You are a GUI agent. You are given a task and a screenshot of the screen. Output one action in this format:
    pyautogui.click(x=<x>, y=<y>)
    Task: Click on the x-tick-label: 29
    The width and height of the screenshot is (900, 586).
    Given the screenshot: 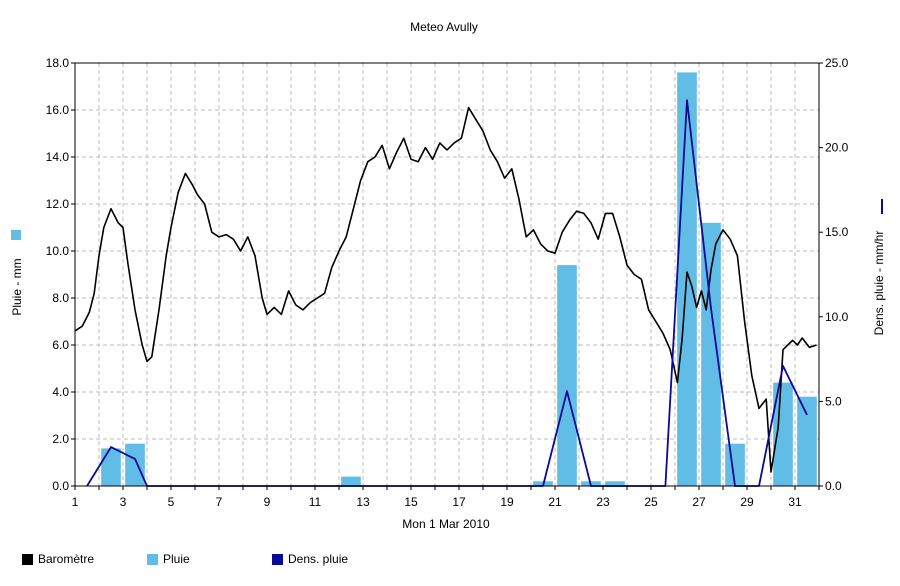 What is the action you would take?
    pyautogui.click(x=747, y=502)
    